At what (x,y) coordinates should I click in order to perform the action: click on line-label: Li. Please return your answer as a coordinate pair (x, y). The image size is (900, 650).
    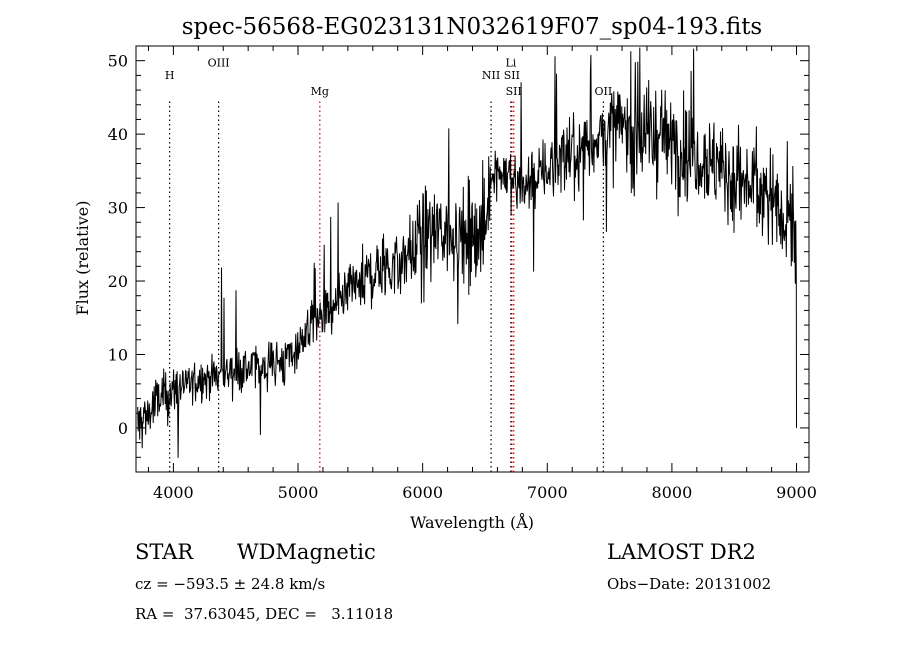
    Looking at the image, I should click on (510, 63).